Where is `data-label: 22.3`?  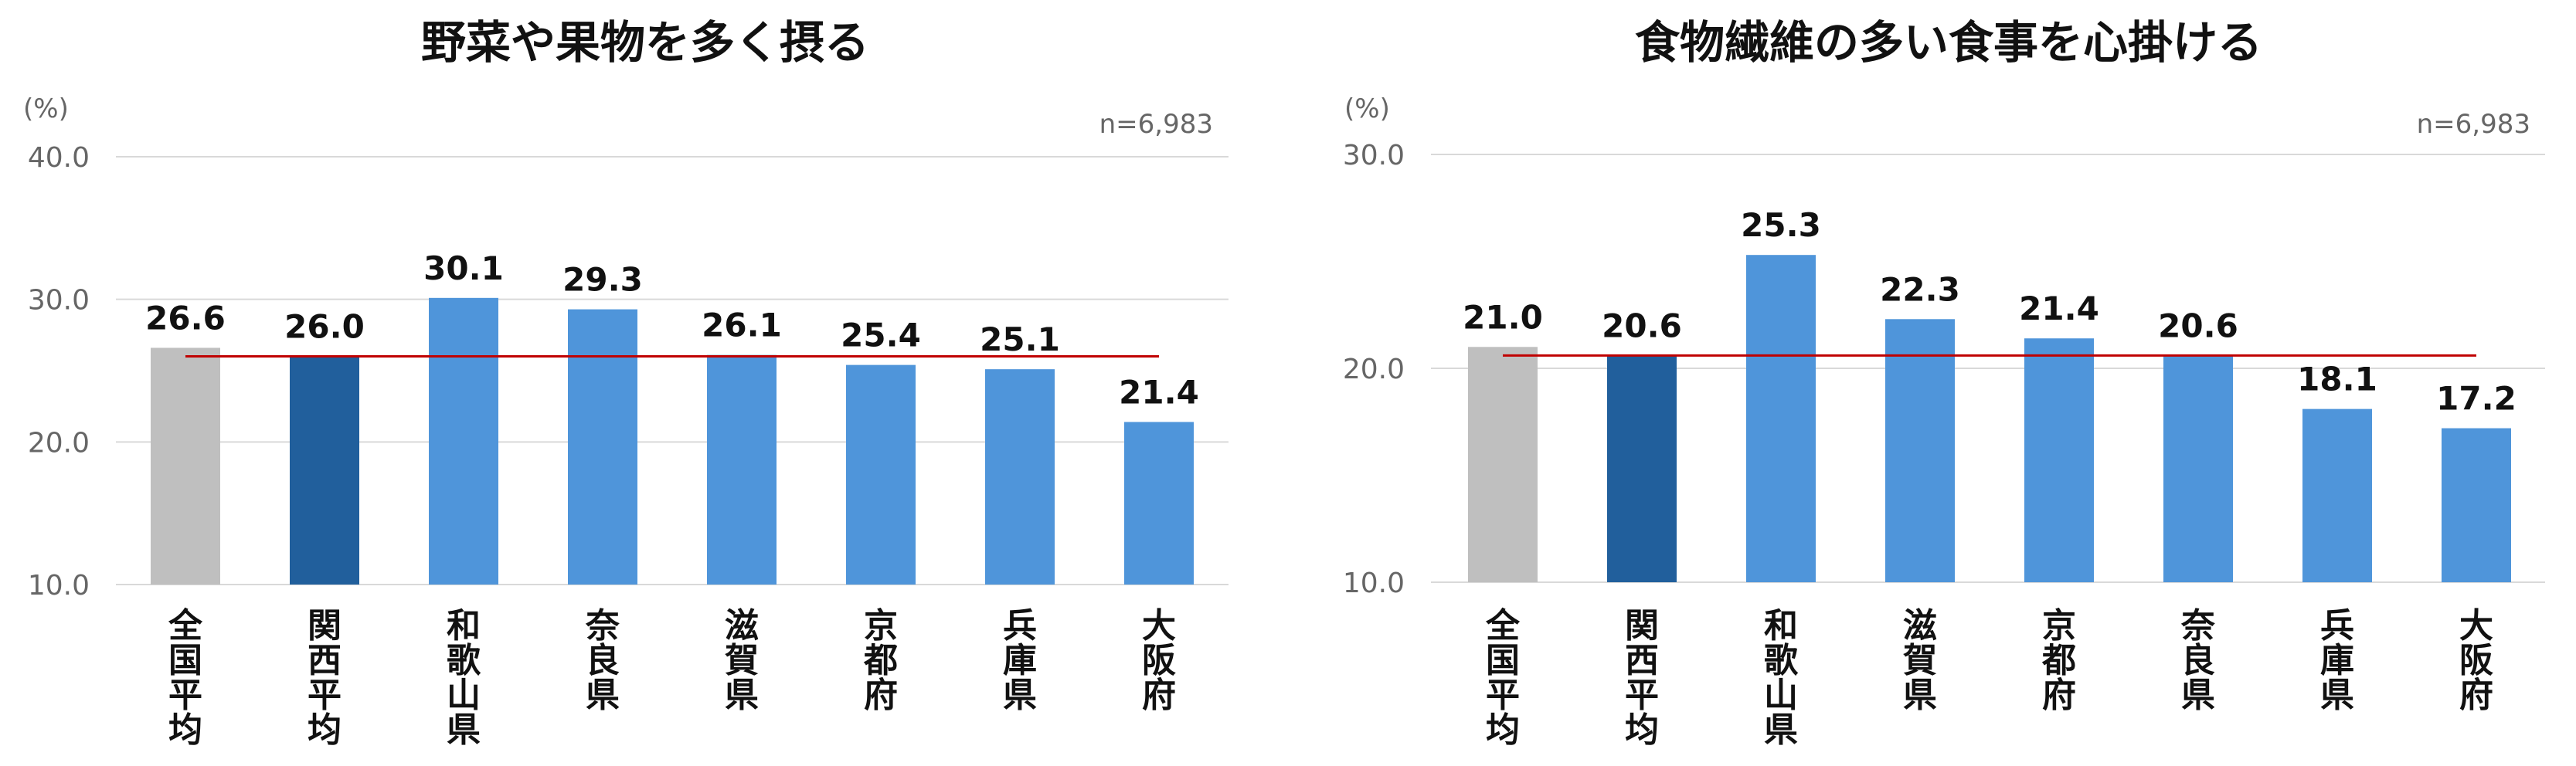 data-label: 22.3 is located at coordinates (1920, 289).